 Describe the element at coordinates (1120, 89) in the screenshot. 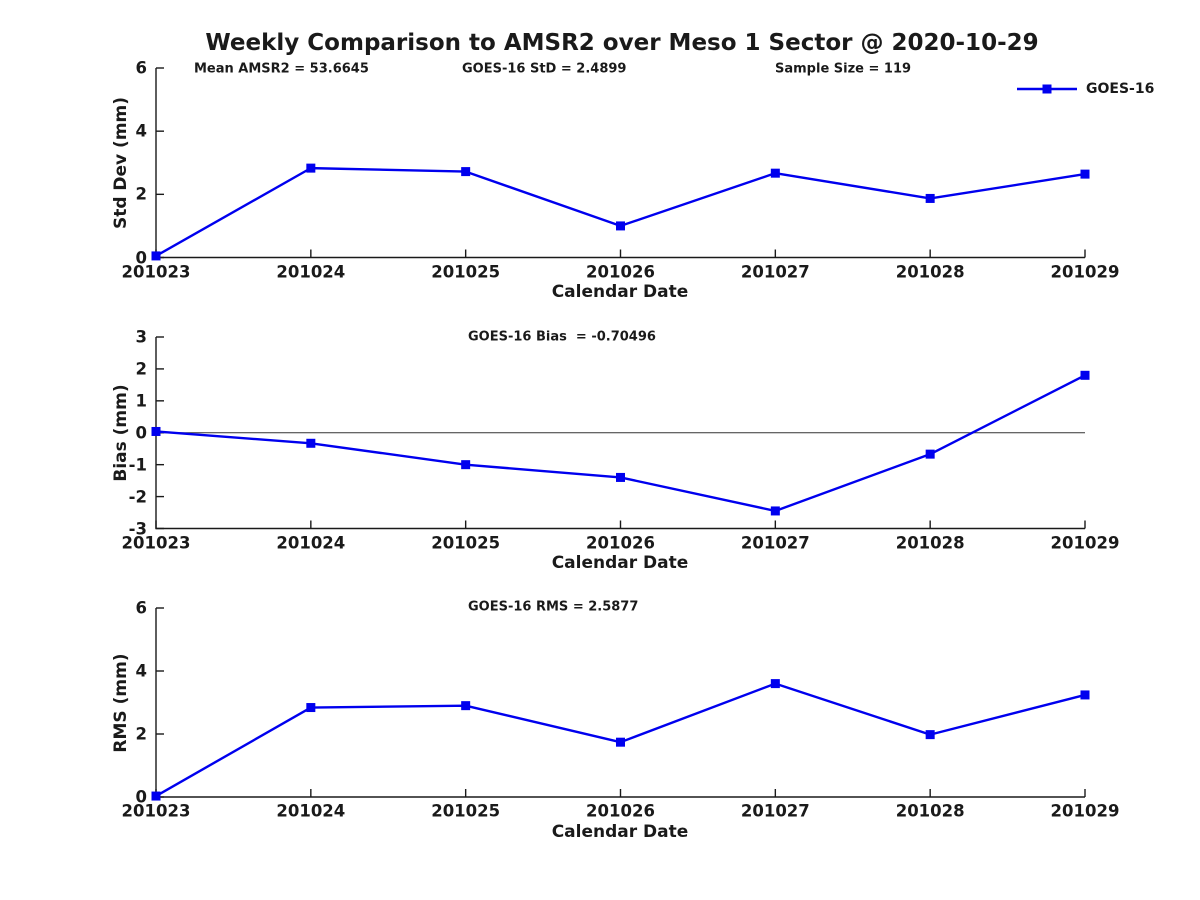

I see `legend-label-goes16: GOES-16` at that location.